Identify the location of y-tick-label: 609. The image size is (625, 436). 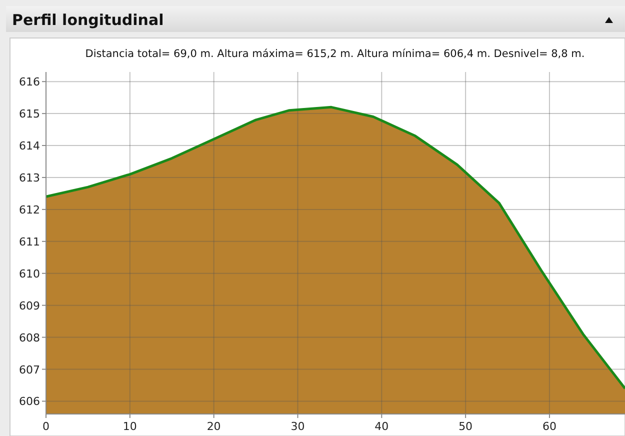
(29, 305).